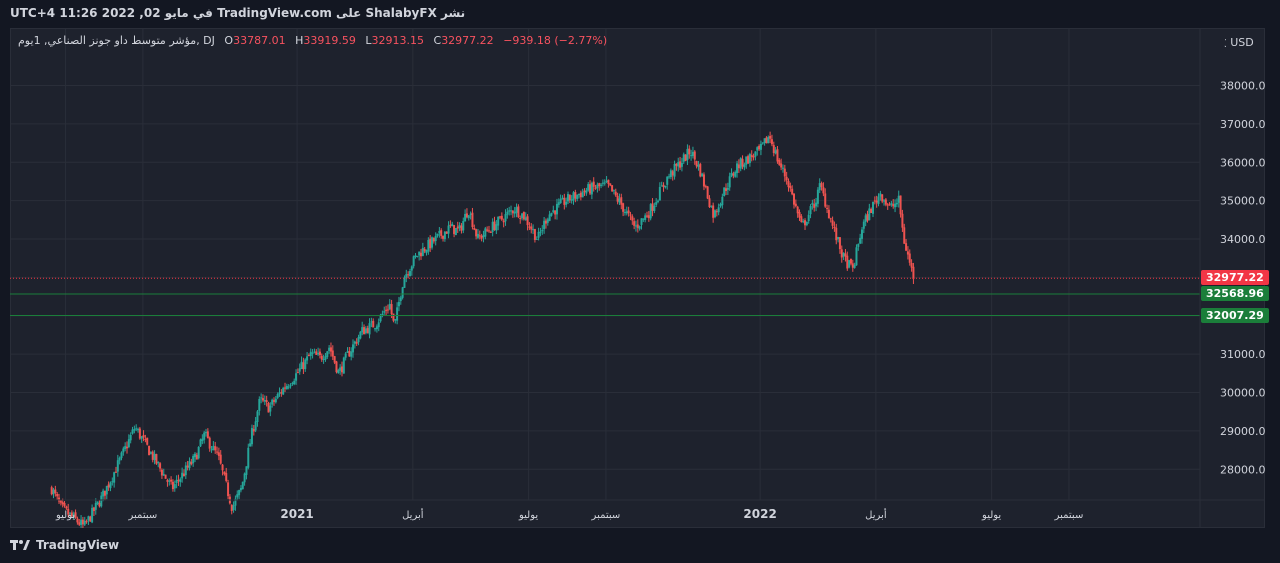 The height and width of the screenshot is (563, 1280). I want to click on tradingview-footer: TradingView, so click(64, 545).